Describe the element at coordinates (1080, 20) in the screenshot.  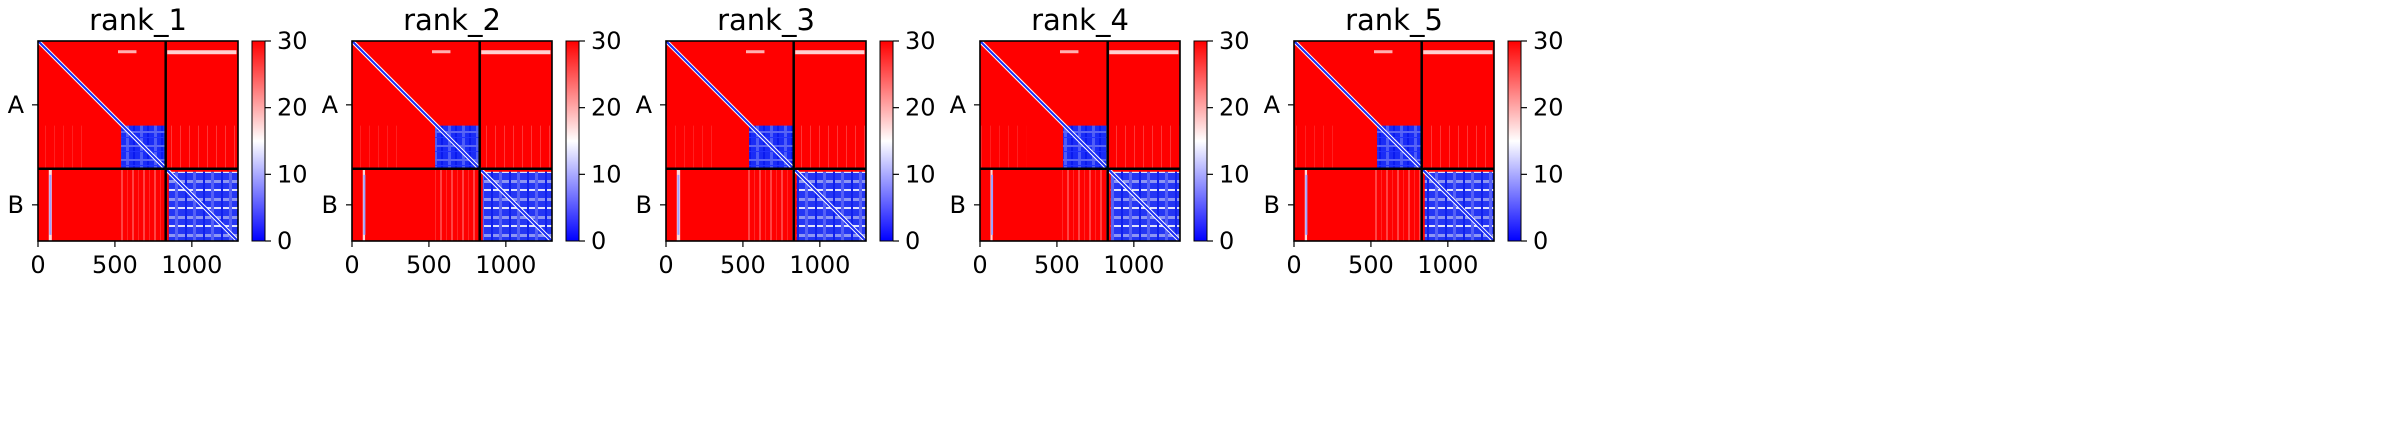
I see `panel-title: rank_4` at that location.